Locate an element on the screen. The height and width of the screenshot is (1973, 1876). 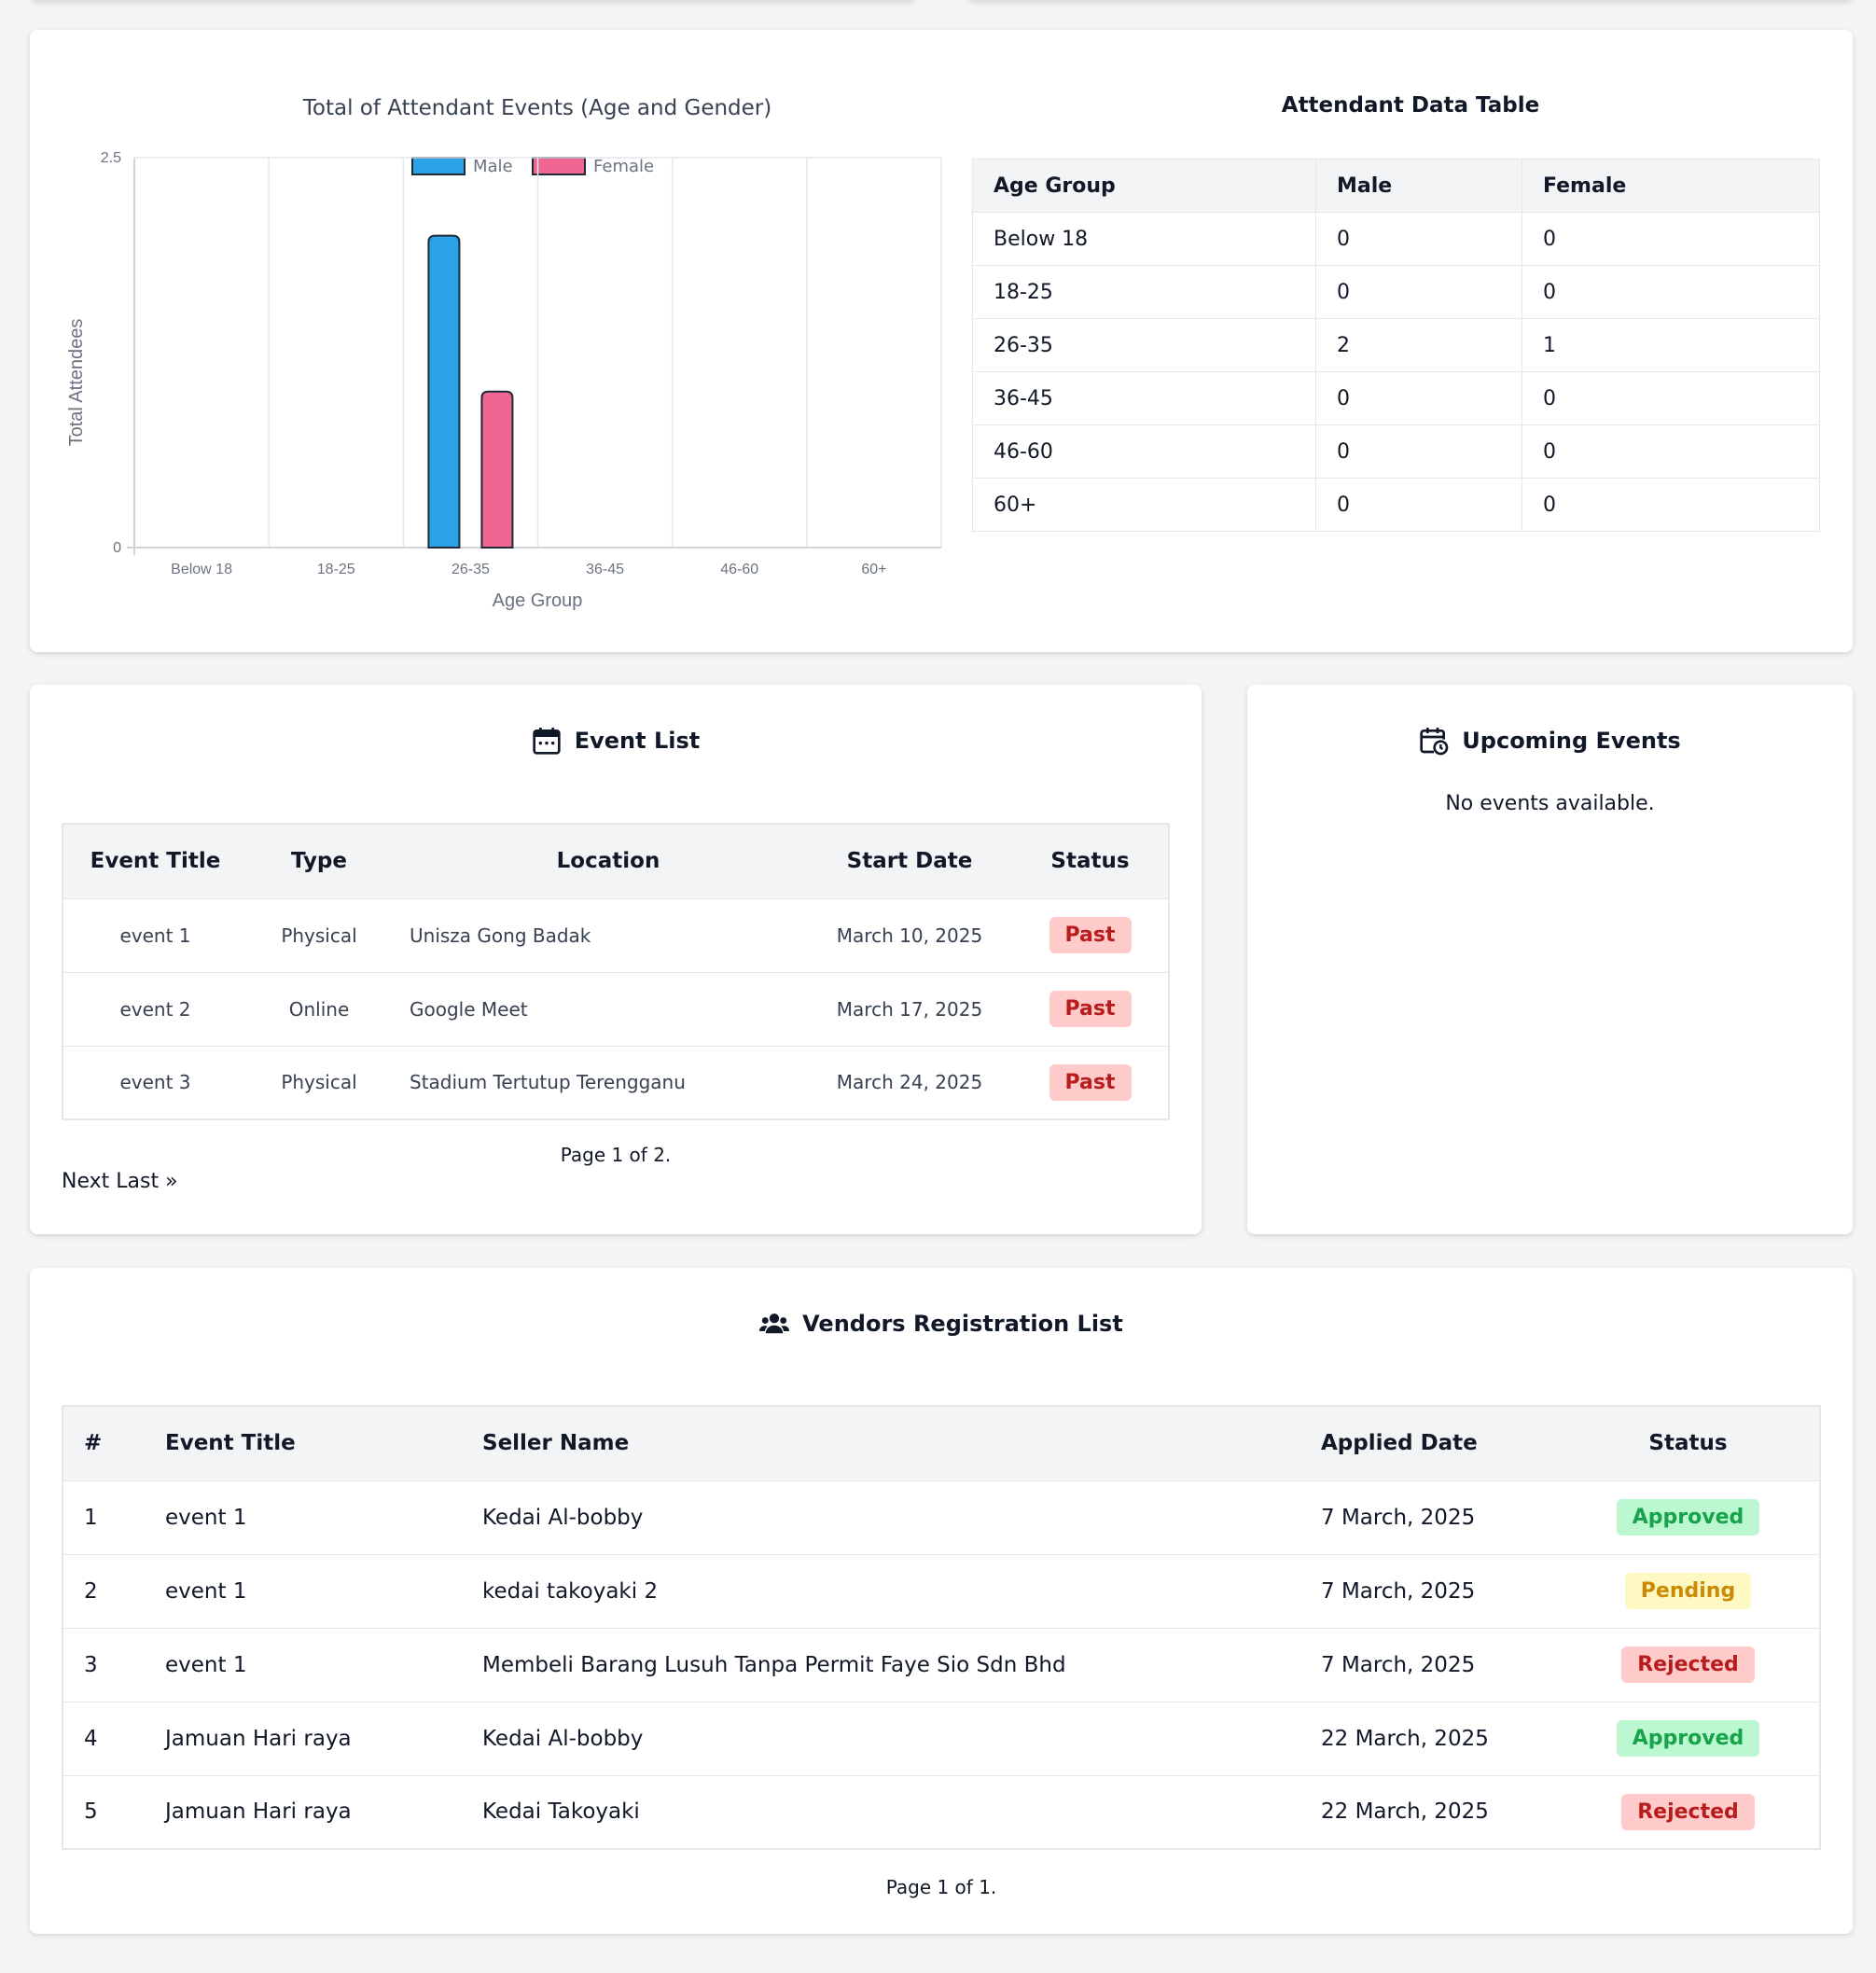
cell-age-group: 46-60 is located at coordinates (1144, 451).